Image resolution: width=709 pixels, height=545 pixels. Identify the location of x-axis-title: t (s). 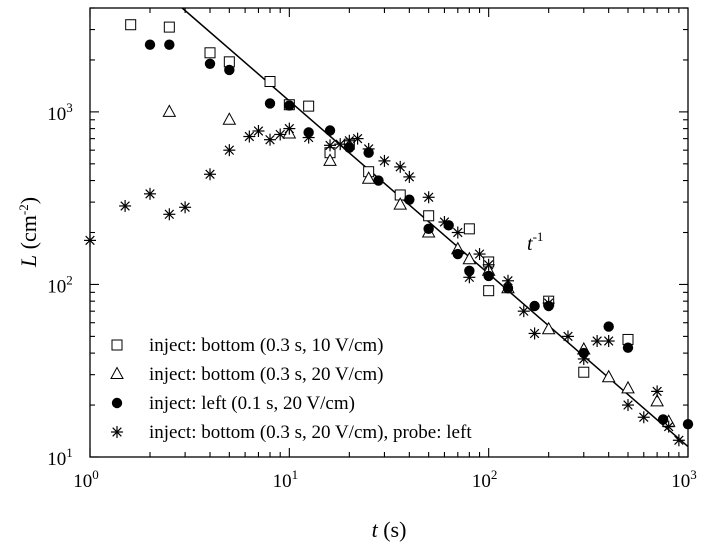
(389, 529).